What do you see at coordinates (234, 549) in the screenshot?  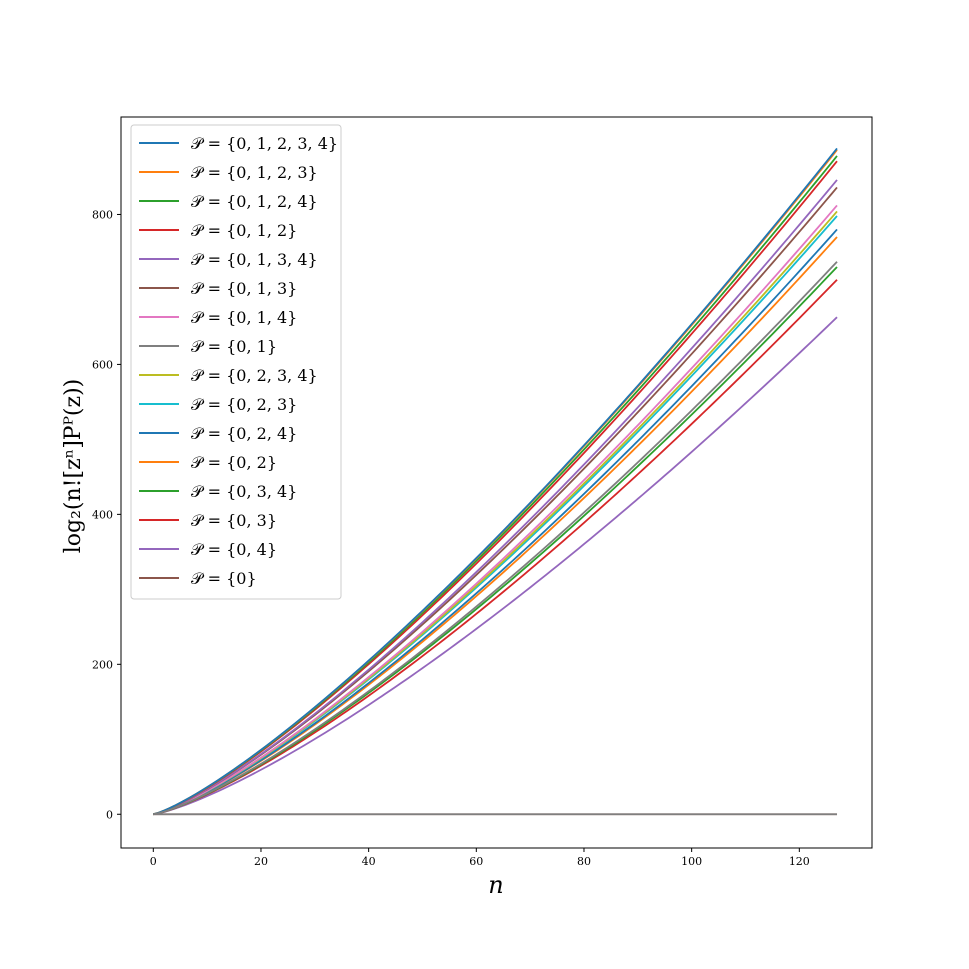 I see `legend-entry-label: 𝒫 = {0, 4}` at bounding box center [234, 549].